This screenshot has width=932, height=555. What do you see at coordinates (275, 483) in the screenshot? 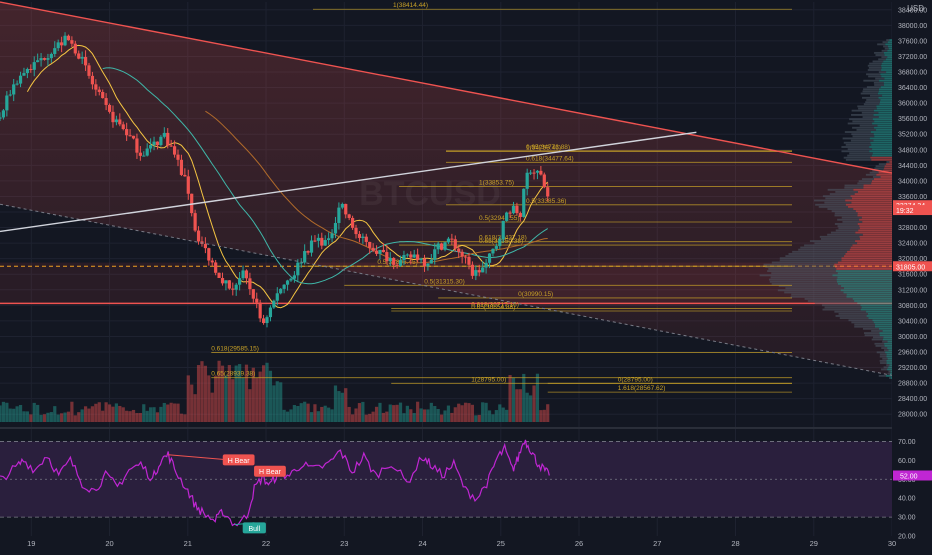
I see `rsi-line` at bounding box center [275, 483].